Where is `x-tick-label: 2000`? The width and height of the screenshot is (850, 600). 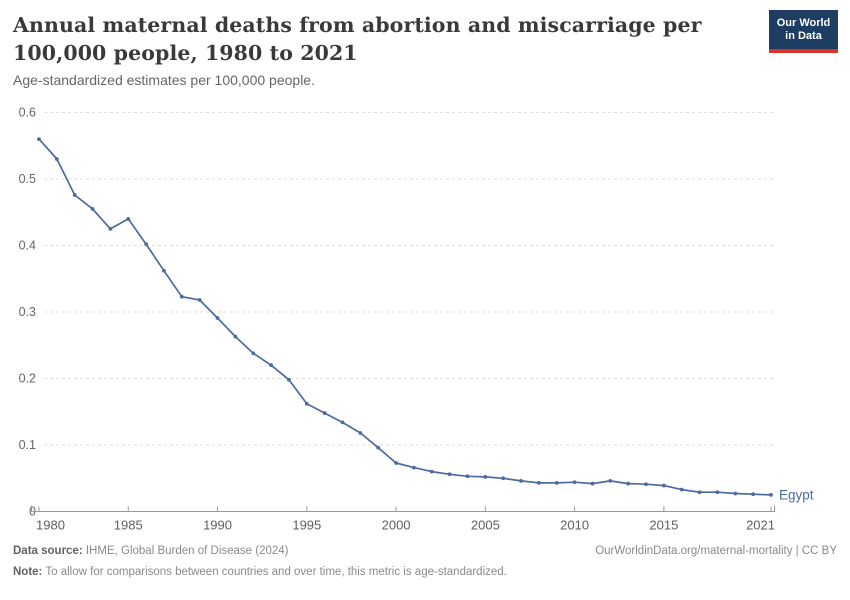 x-tick-label: 2000 is located at coordinates (396, 525).